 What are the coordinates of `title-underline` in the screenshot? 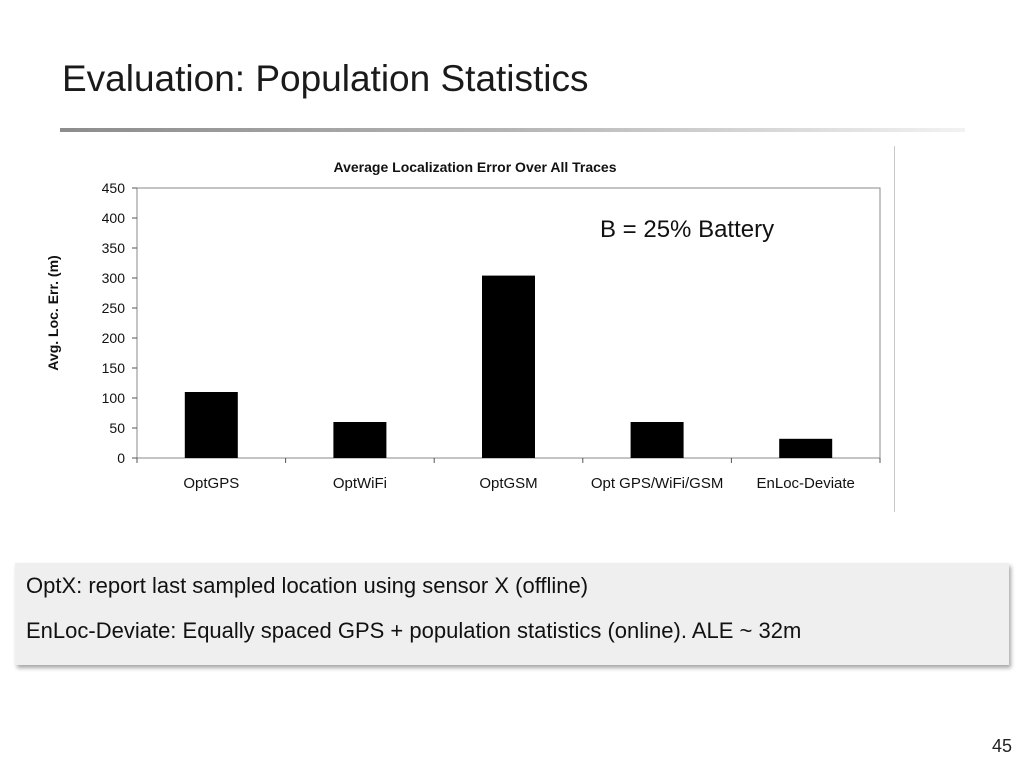 It's located at (512, 130).